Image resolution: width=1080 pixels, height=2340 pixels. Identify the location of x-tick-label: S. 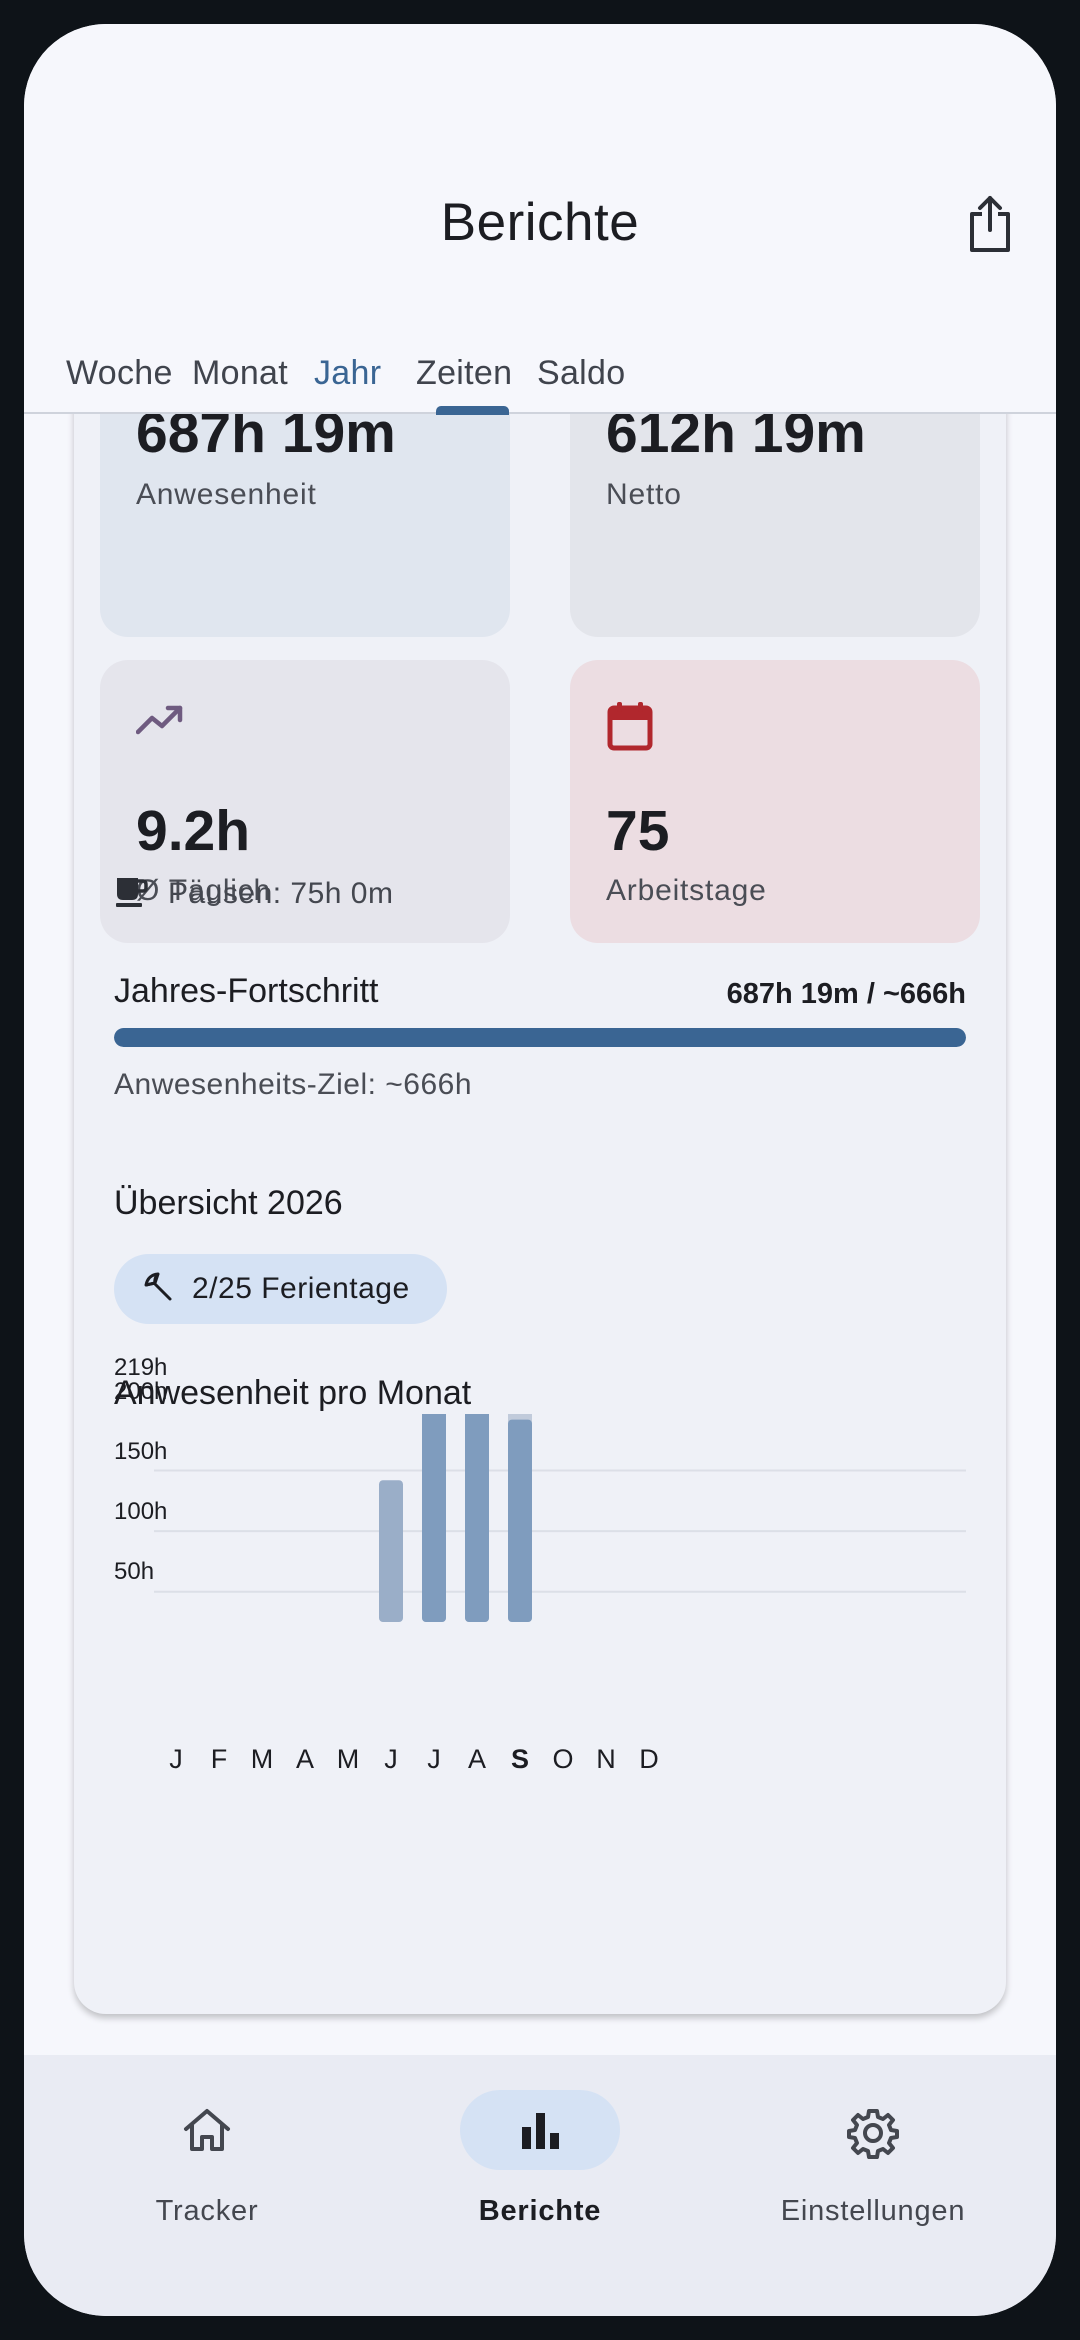
(519, 1759).